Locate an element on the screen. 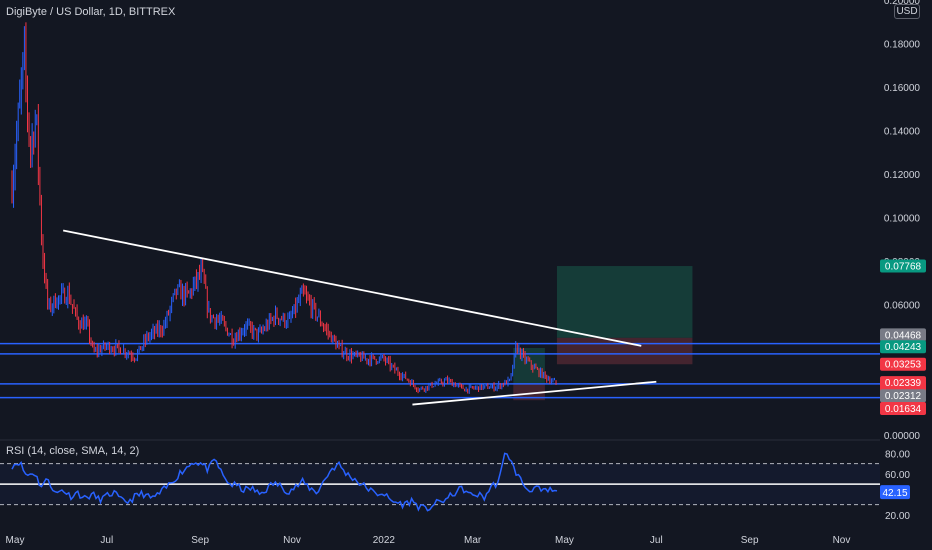 This screenshot has width=932, height=550. price-tick-label: 0.10000 is located at coordinates (902, 219).